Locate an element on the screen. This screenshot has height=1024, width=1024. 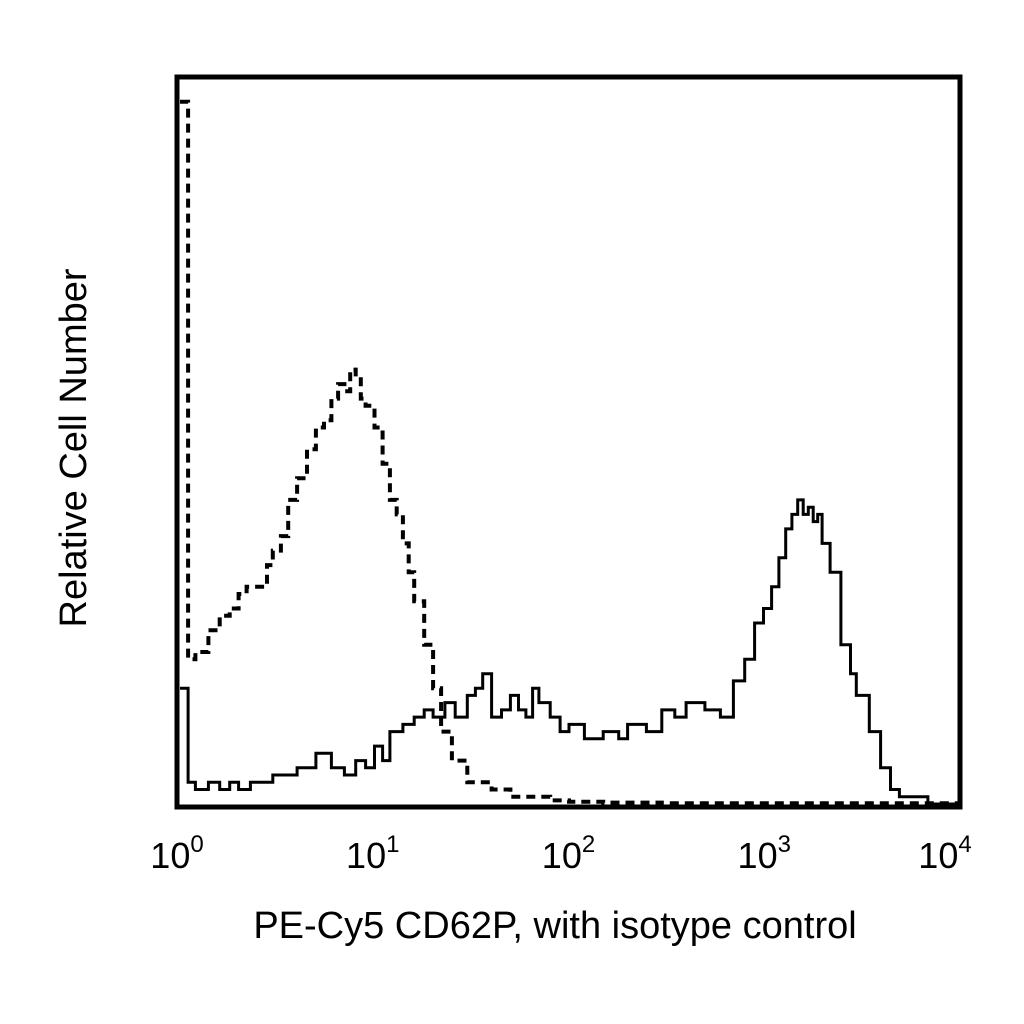
x-tick-labels: 10⁰ 10¹ 10² 10³ 10⁴ is located at coordinates (560, 853).